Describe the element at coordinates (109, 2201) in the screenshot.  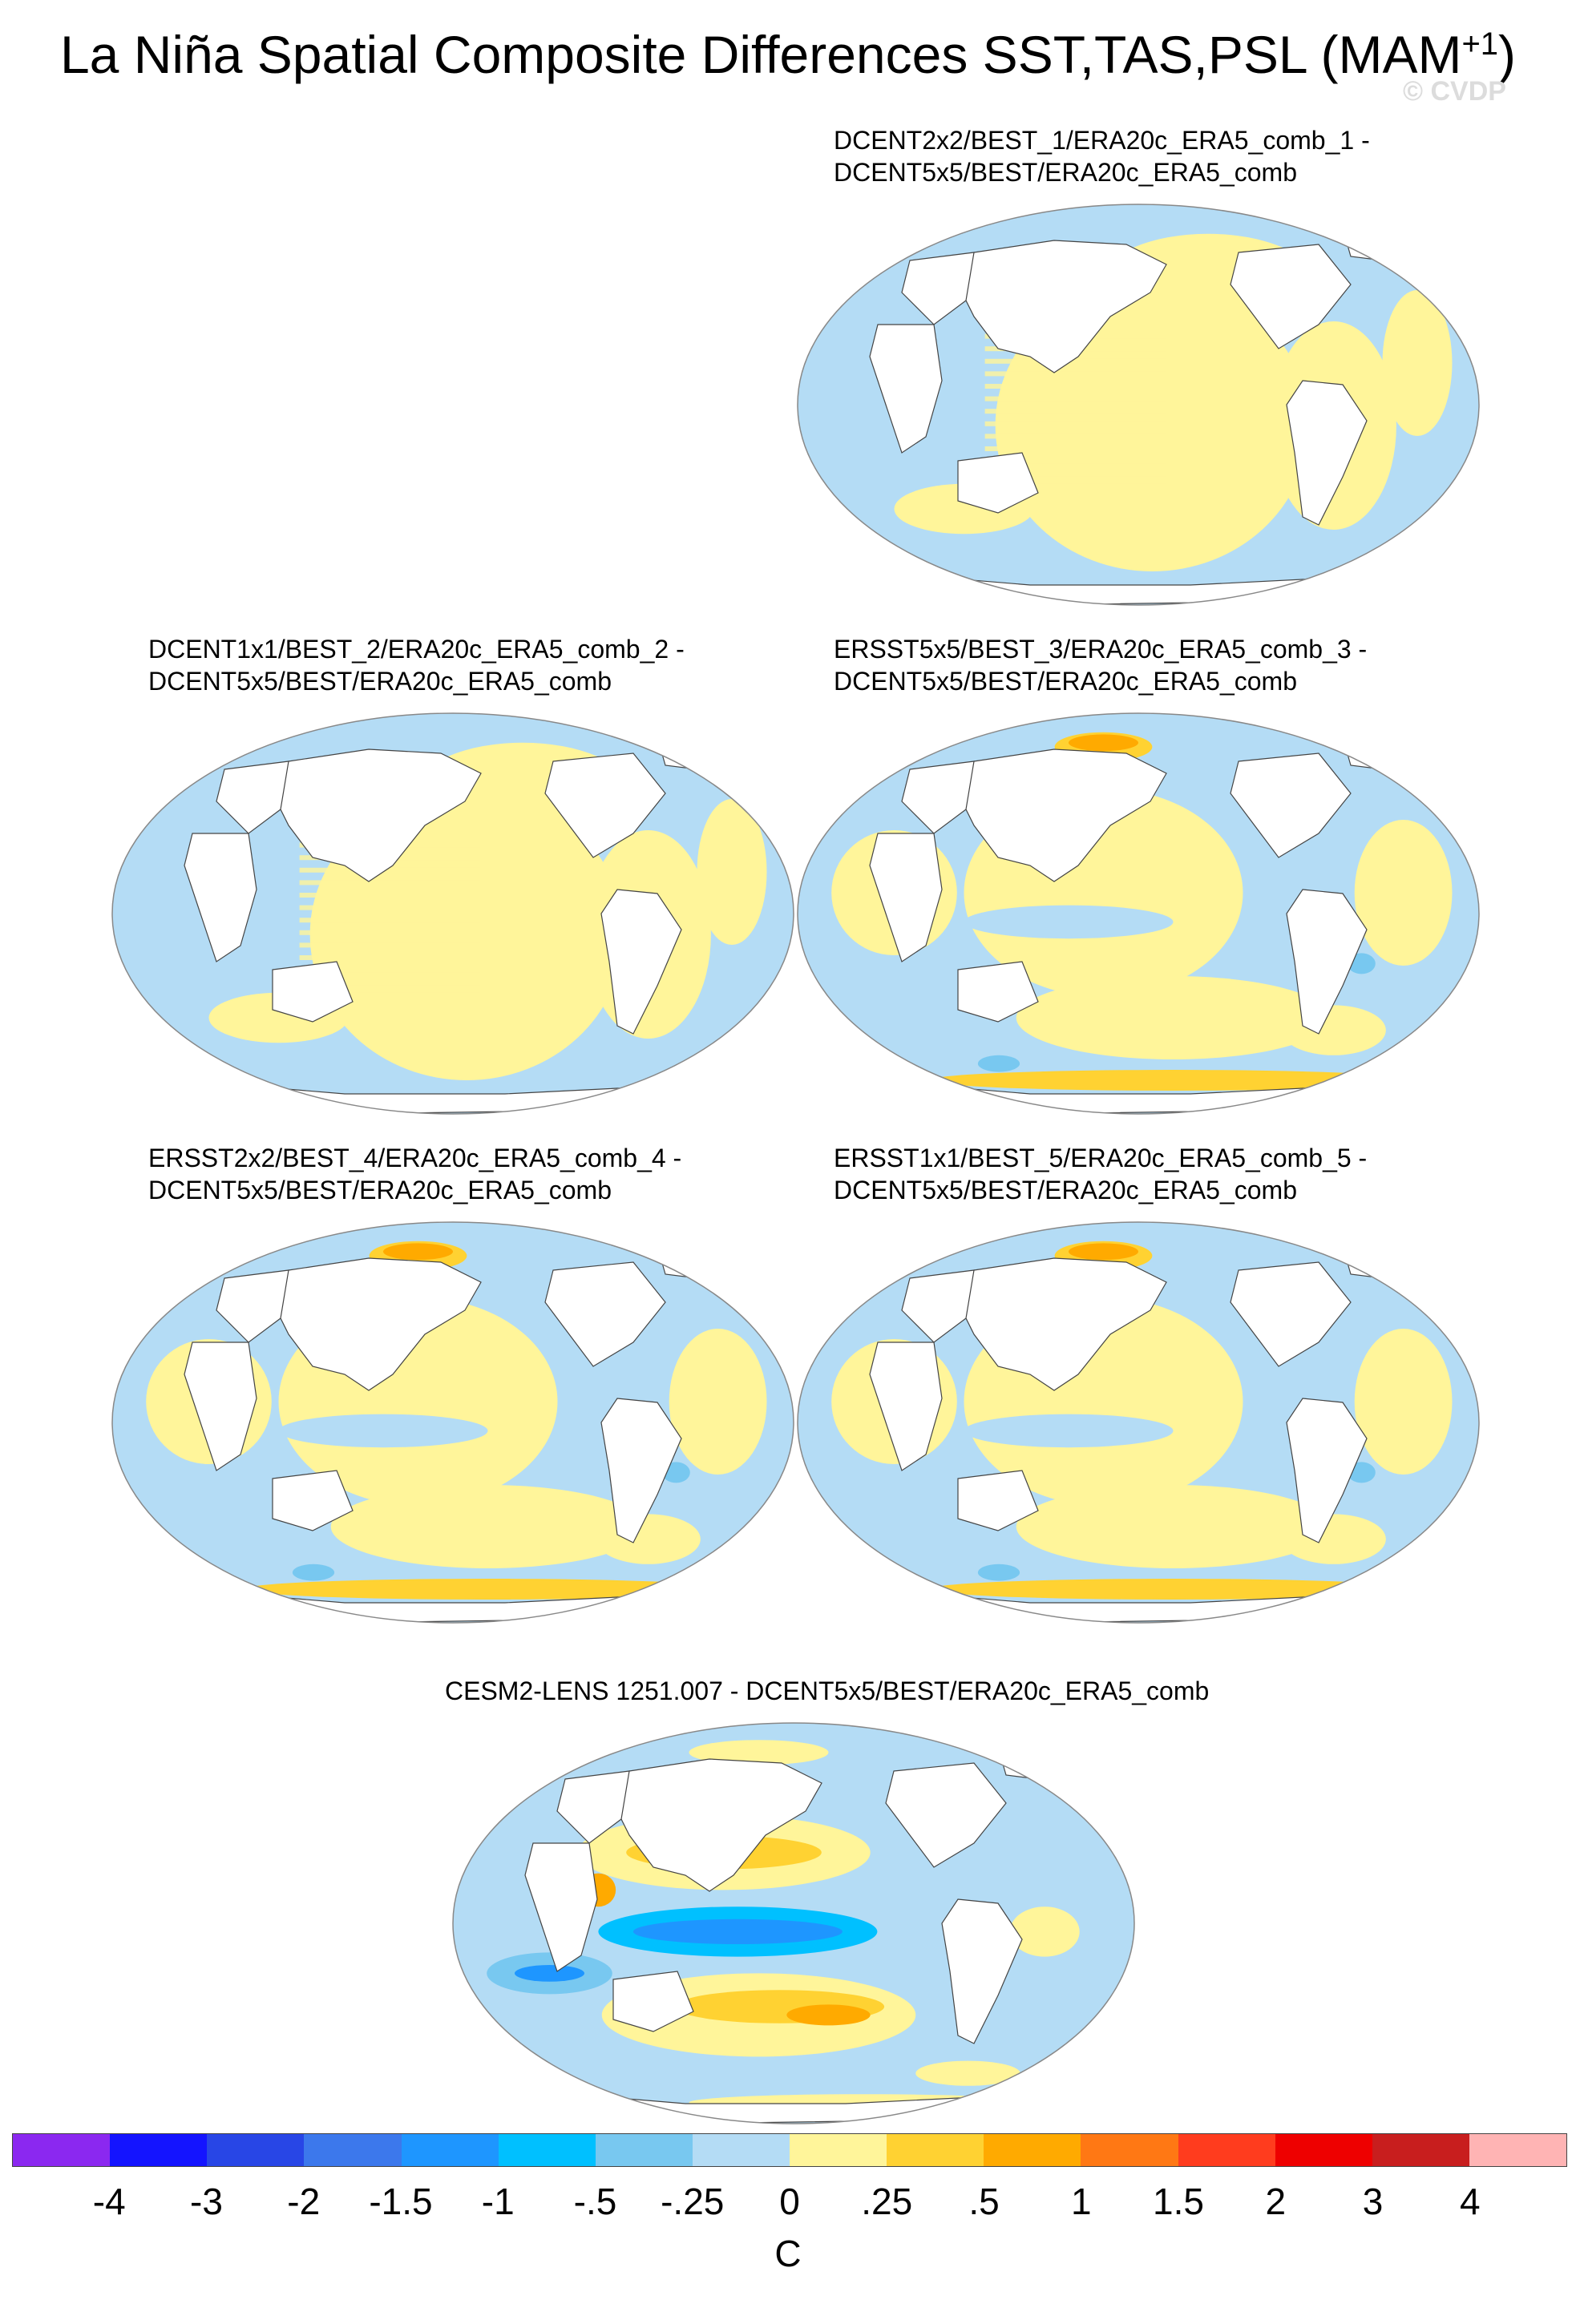
I see `colorbar-tick-label: -4` at that location.